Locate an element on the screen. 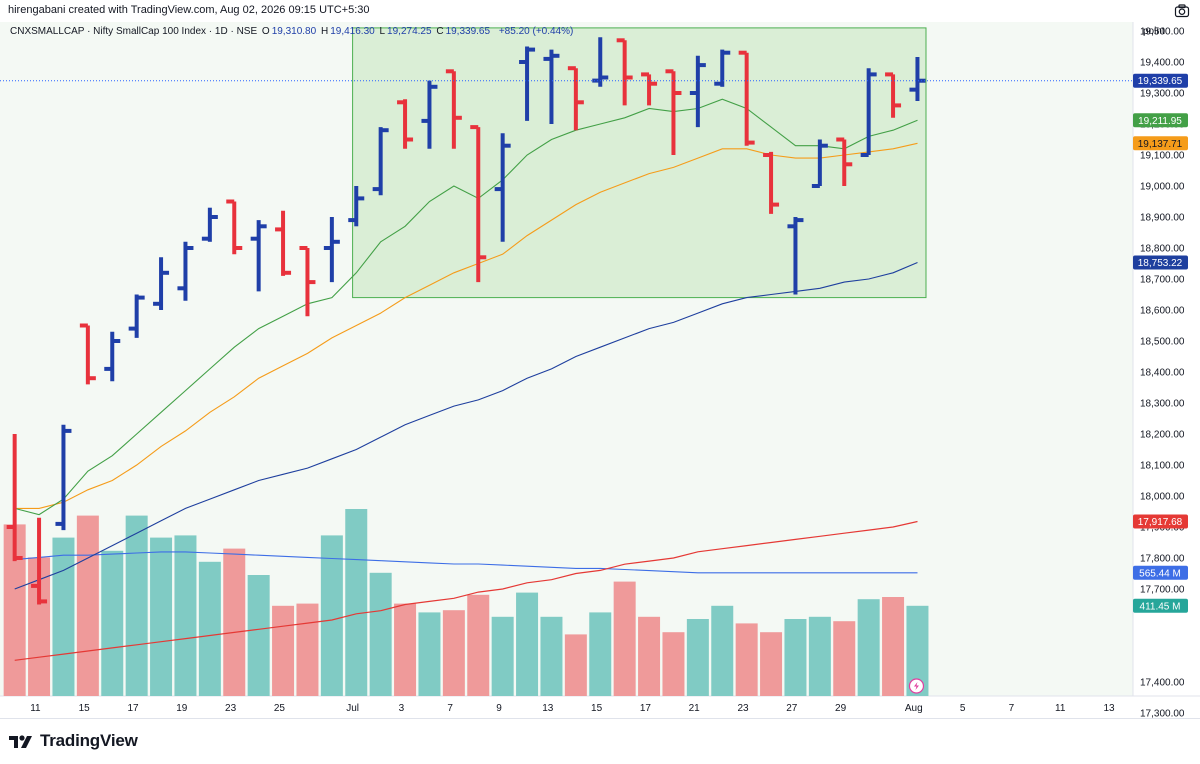  price-tick-label: 18,900.00 is located at coordinates (1162, 218).